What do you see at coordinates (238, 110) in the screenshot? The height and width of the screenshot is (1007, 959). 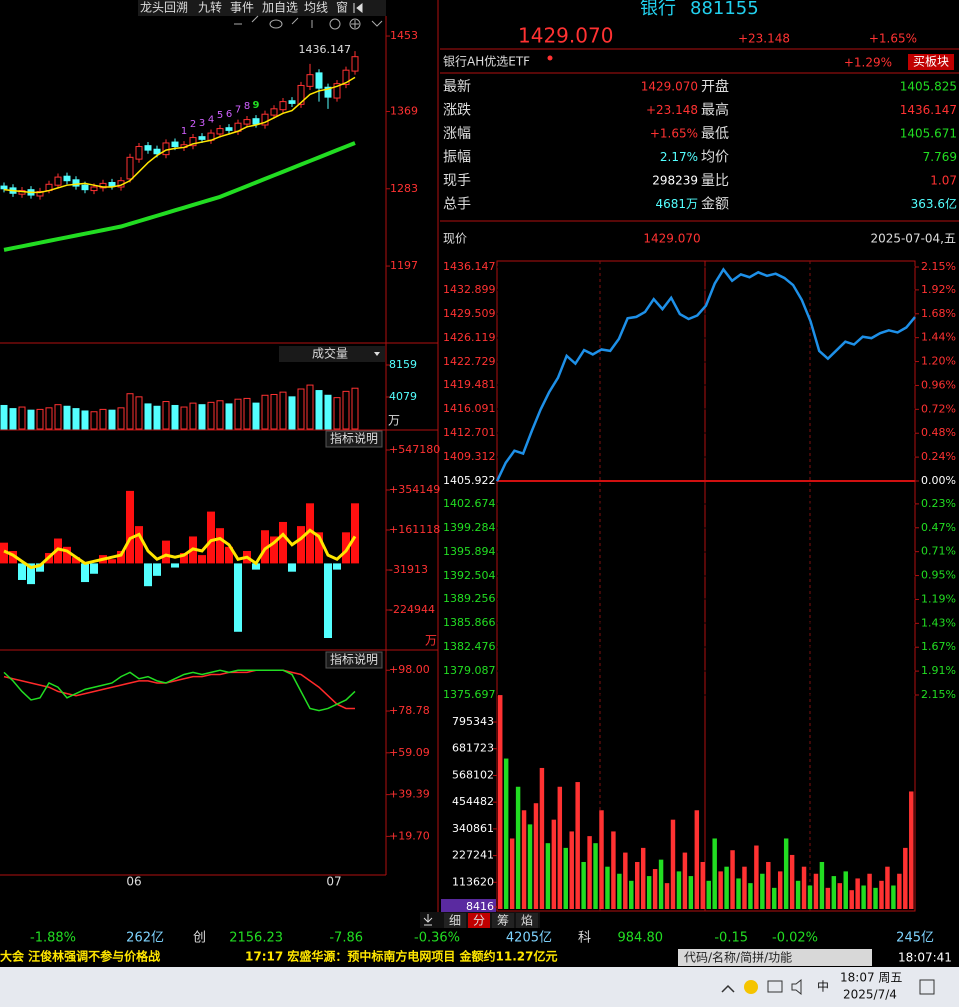 I see `nine-turn-label: 7` at bounding box center [238, 110].